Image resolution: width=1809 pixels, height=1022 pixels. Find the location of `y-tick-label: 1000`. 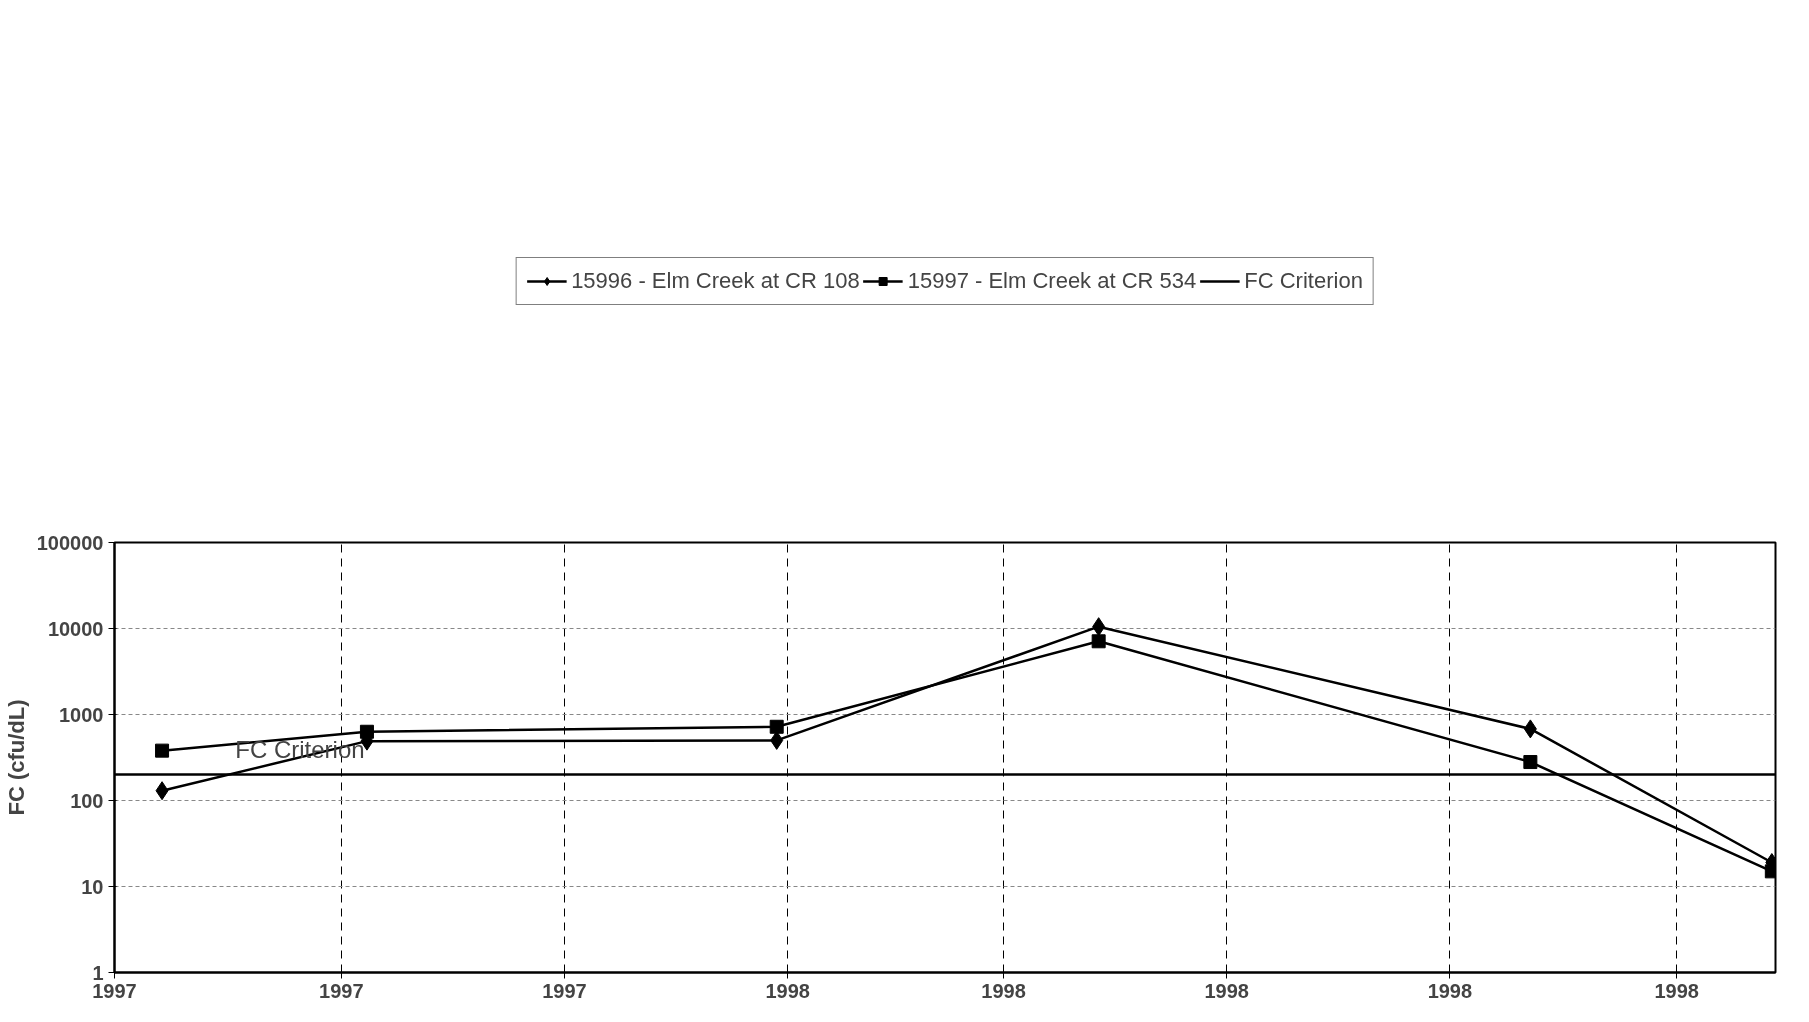

y-tick-label: 1000 is located at coordinates (81, 714).